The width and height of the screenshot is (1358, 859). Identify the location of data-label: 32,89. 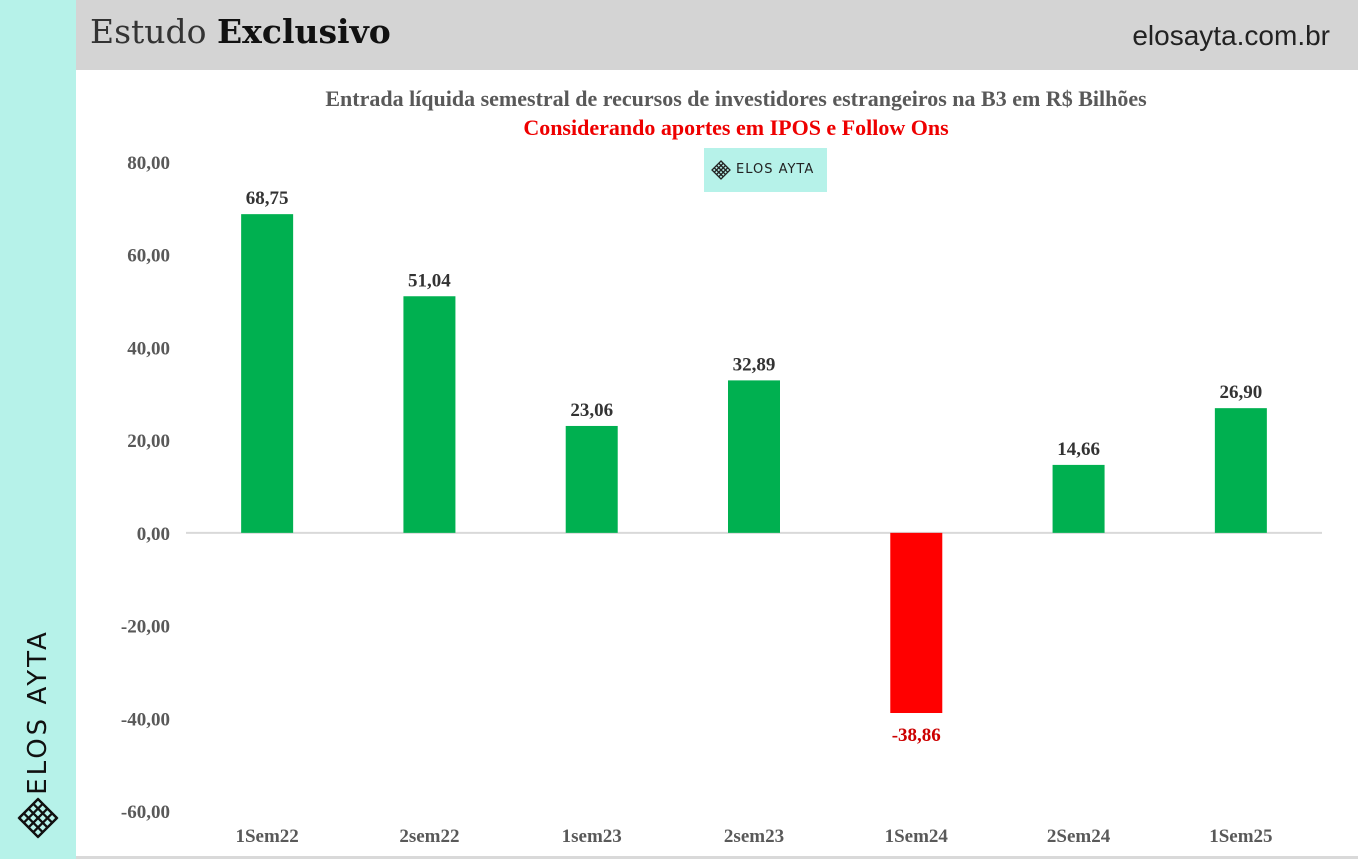
(754, 364).